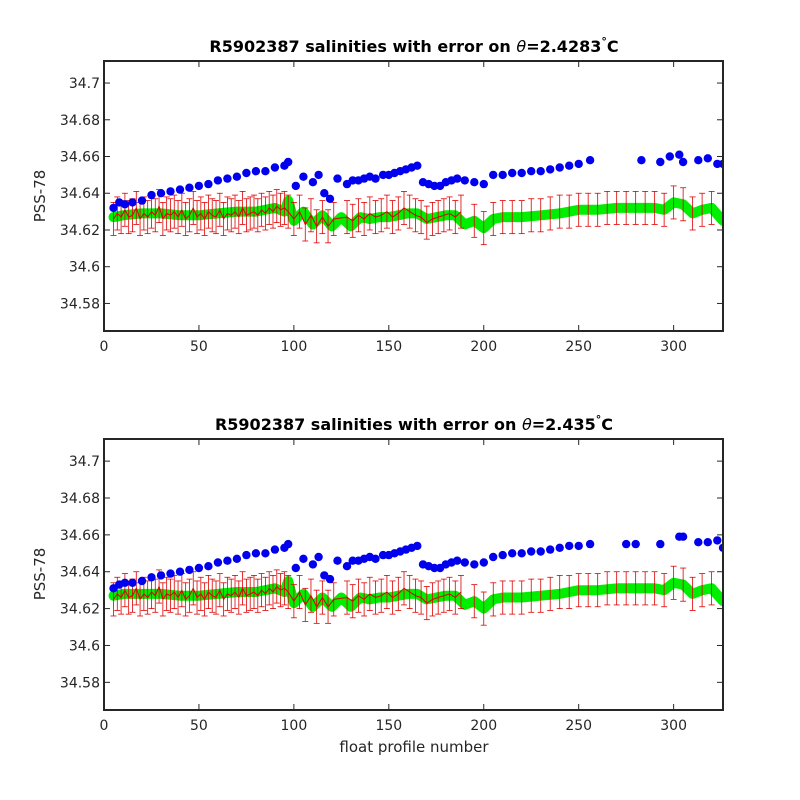 Image resolution: width=800 pixels, height=800 pixels. Describe the element at coordinates (287, 596) in the screenshot. I see `bottom-mean-line` at that location.